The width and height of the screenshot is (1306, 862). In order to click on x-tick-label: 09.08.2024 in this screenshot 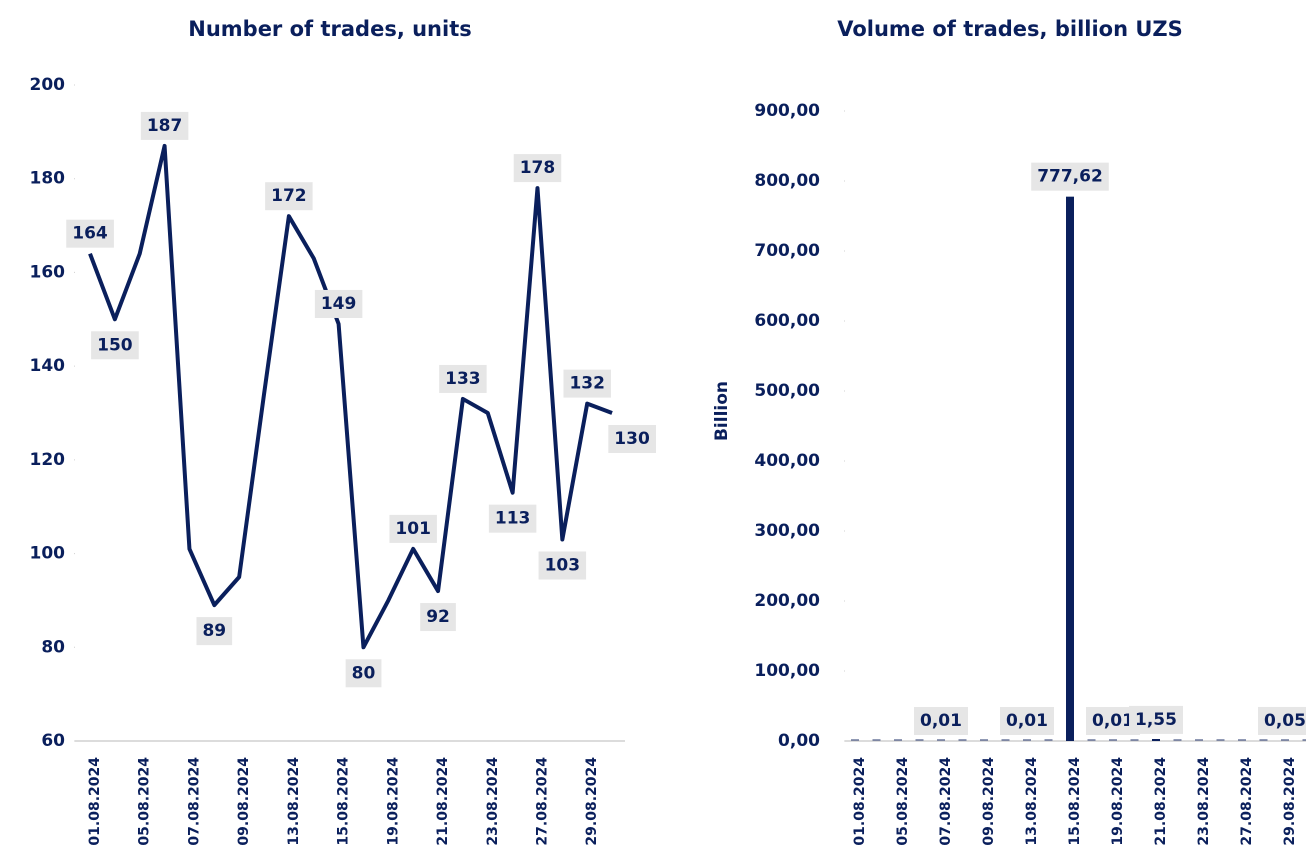, I will do `click(244, 801)`.